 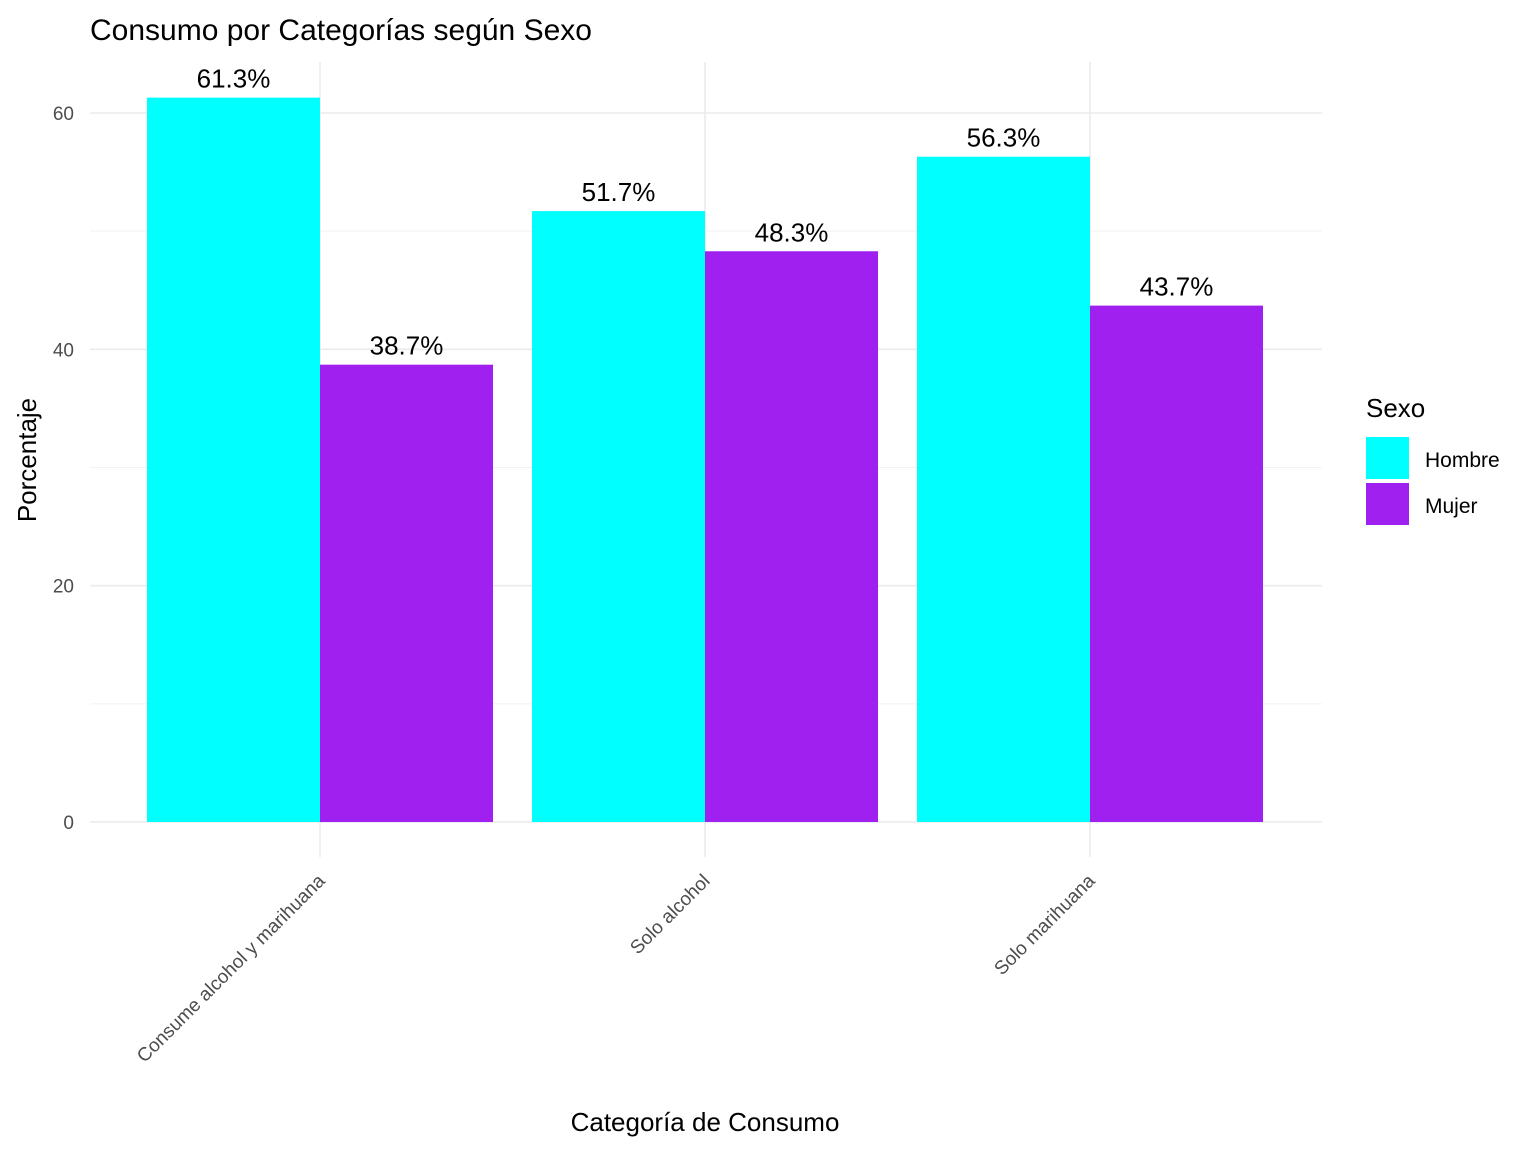 I want to click on x-tick-label: Consume alcohol y marihuana, so click(x=231, y=968).